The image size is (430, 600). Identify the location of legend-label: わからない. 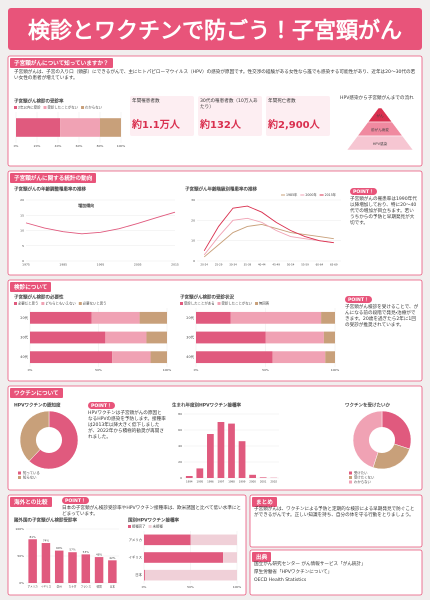
(363, 481).